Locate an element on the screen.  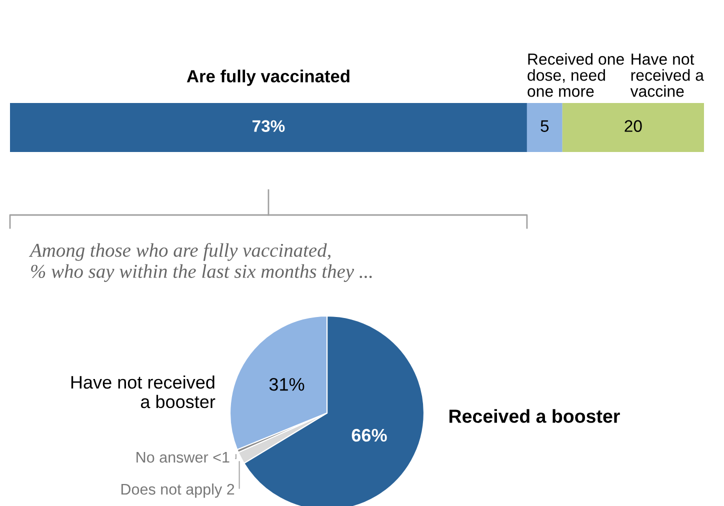
data-label: 73% is located at coordinates (268, 126).